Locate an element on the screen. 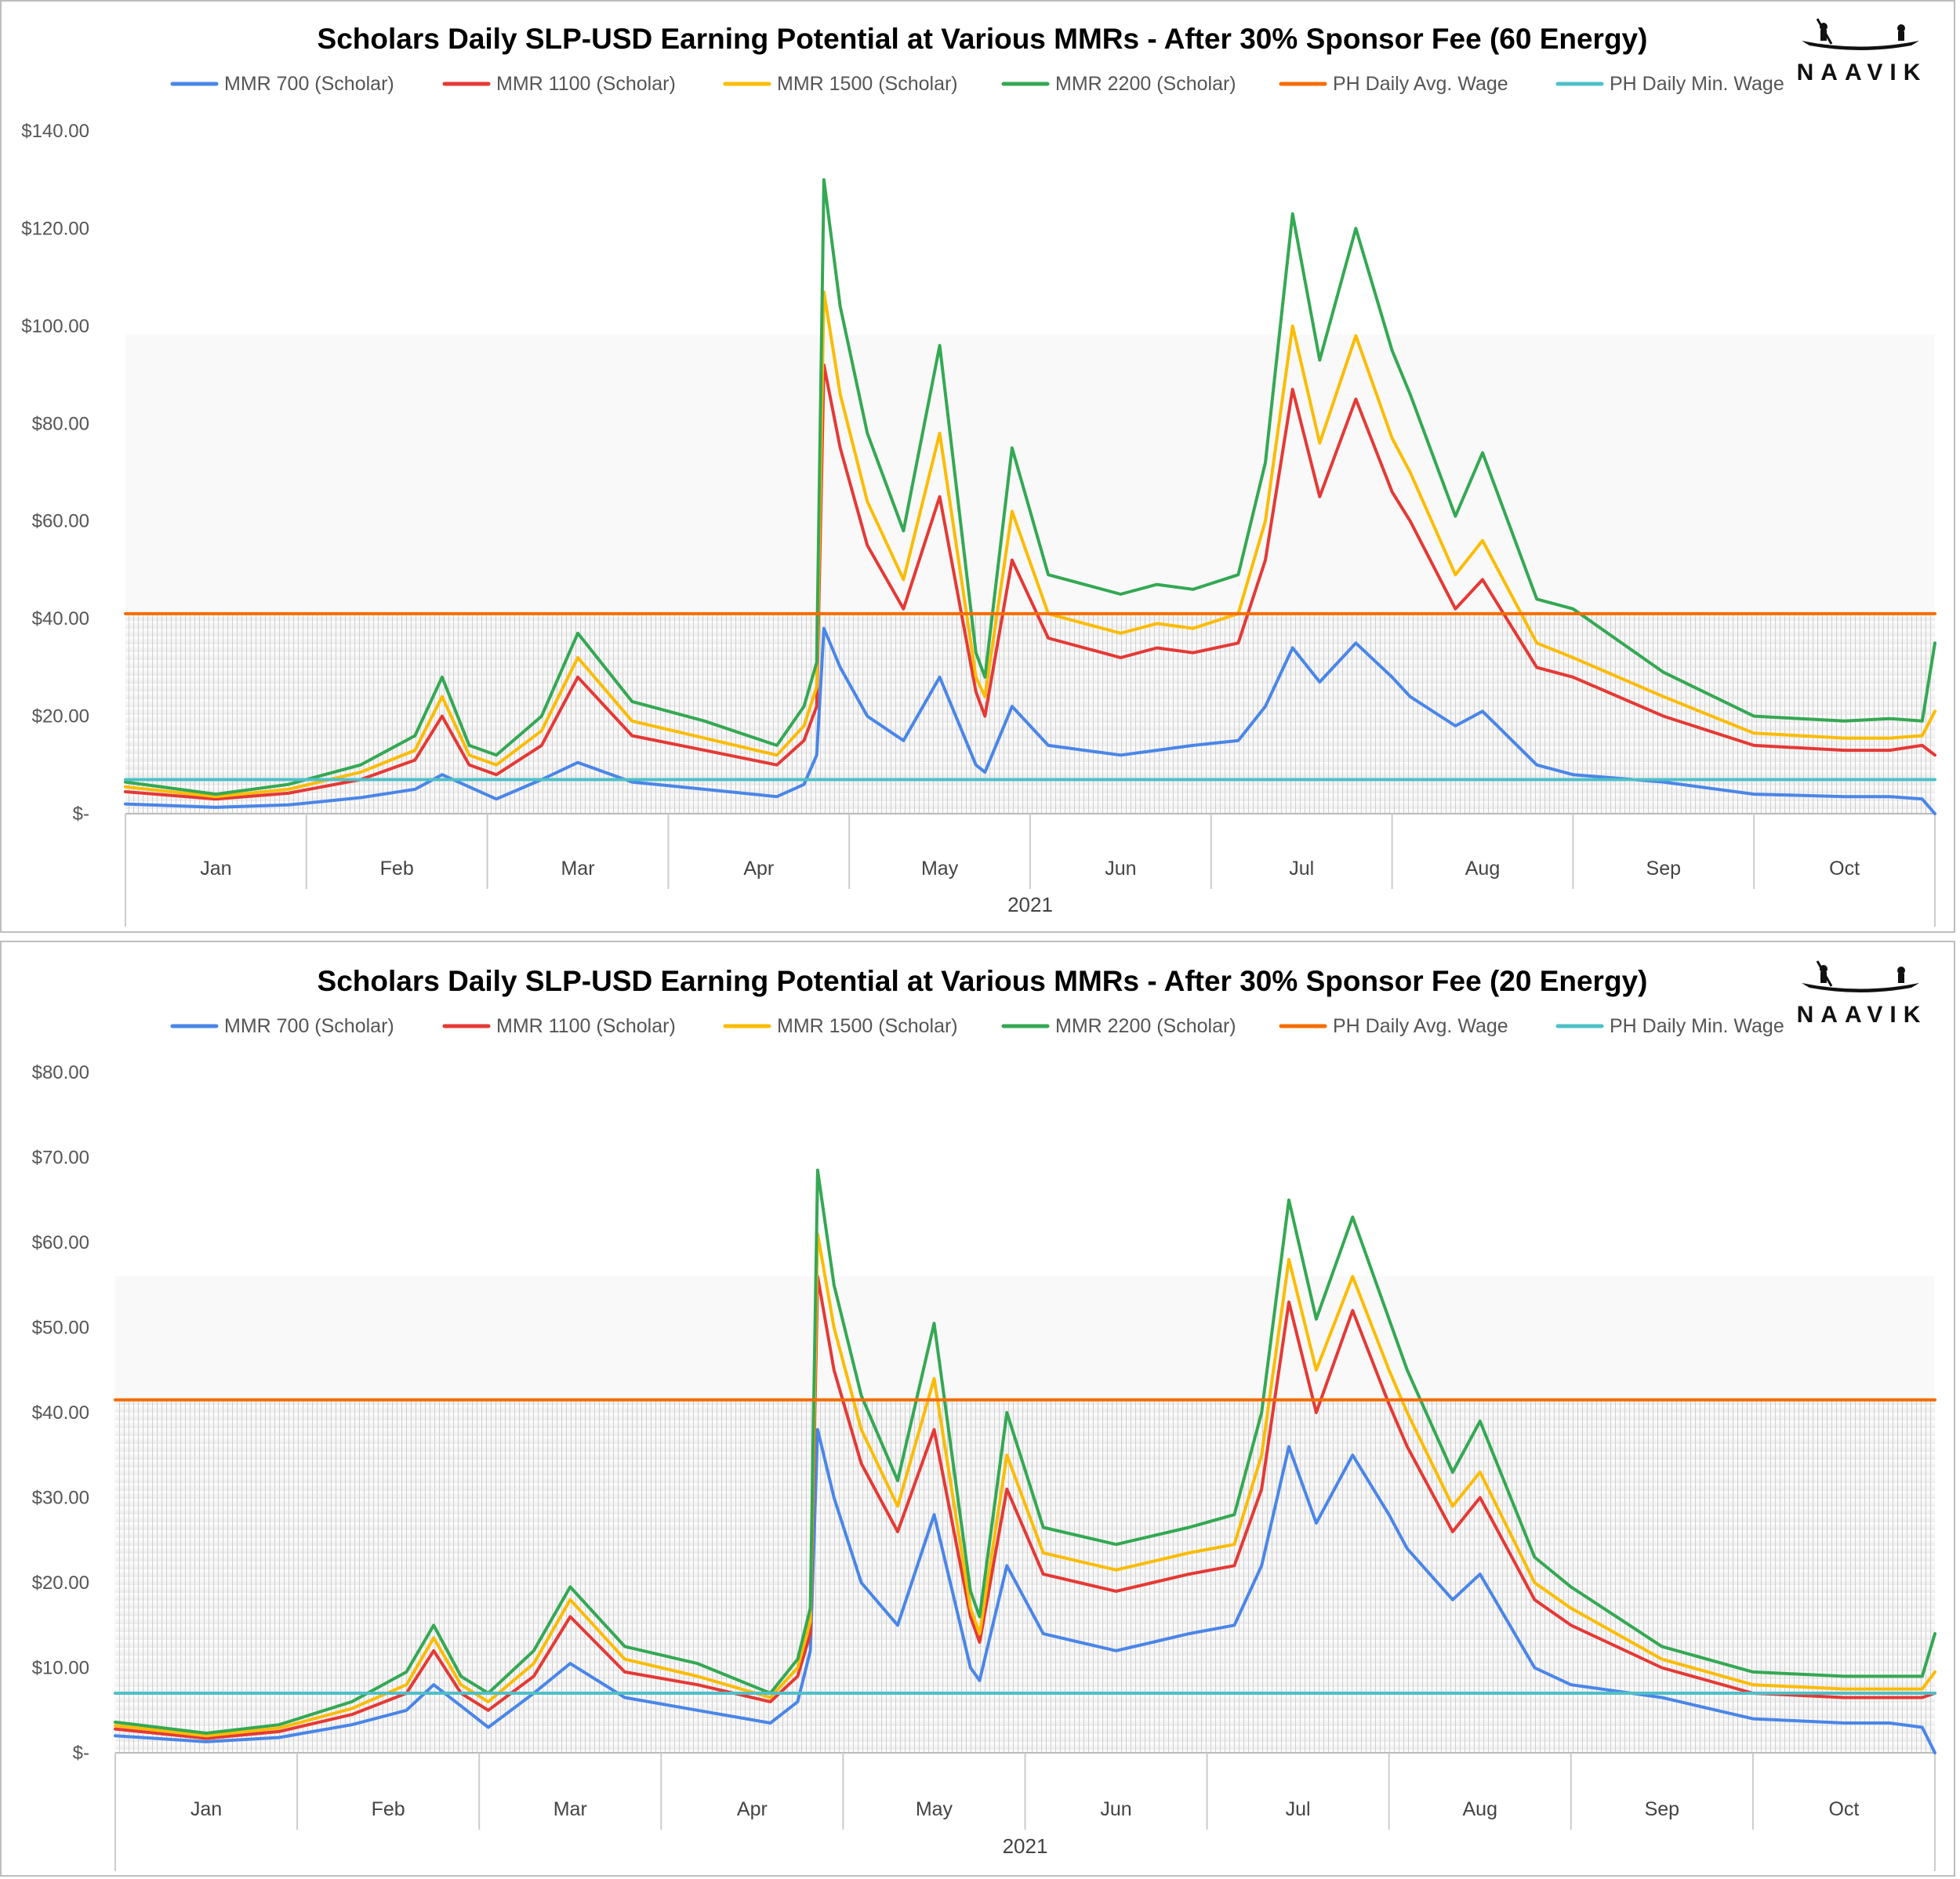 The width and height of the screenshot is (1960, 1879). y-tick-label: $140.00 is located at coordinates (55, 131).